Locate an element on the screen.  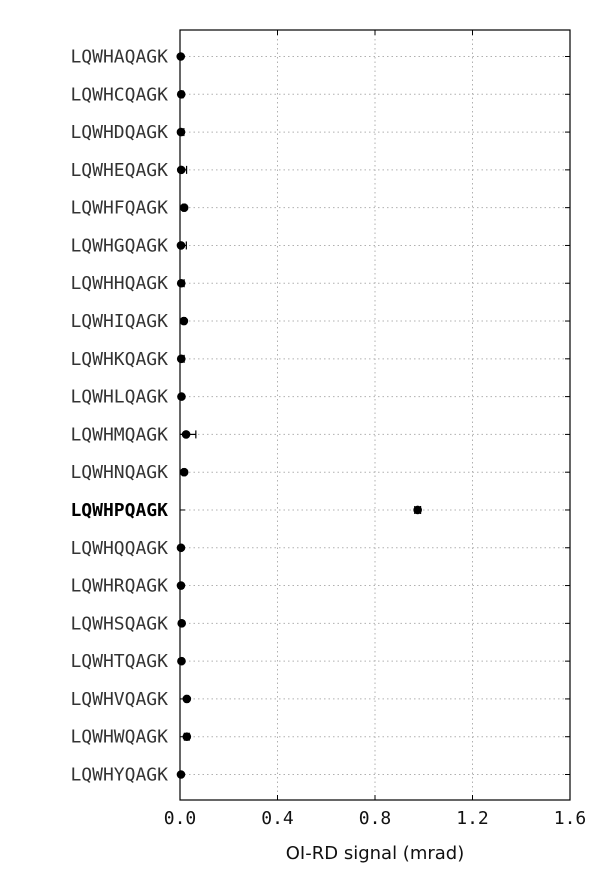
x-axis-label: OI-RD signal (mrad) is located at coordinates (375, 853).